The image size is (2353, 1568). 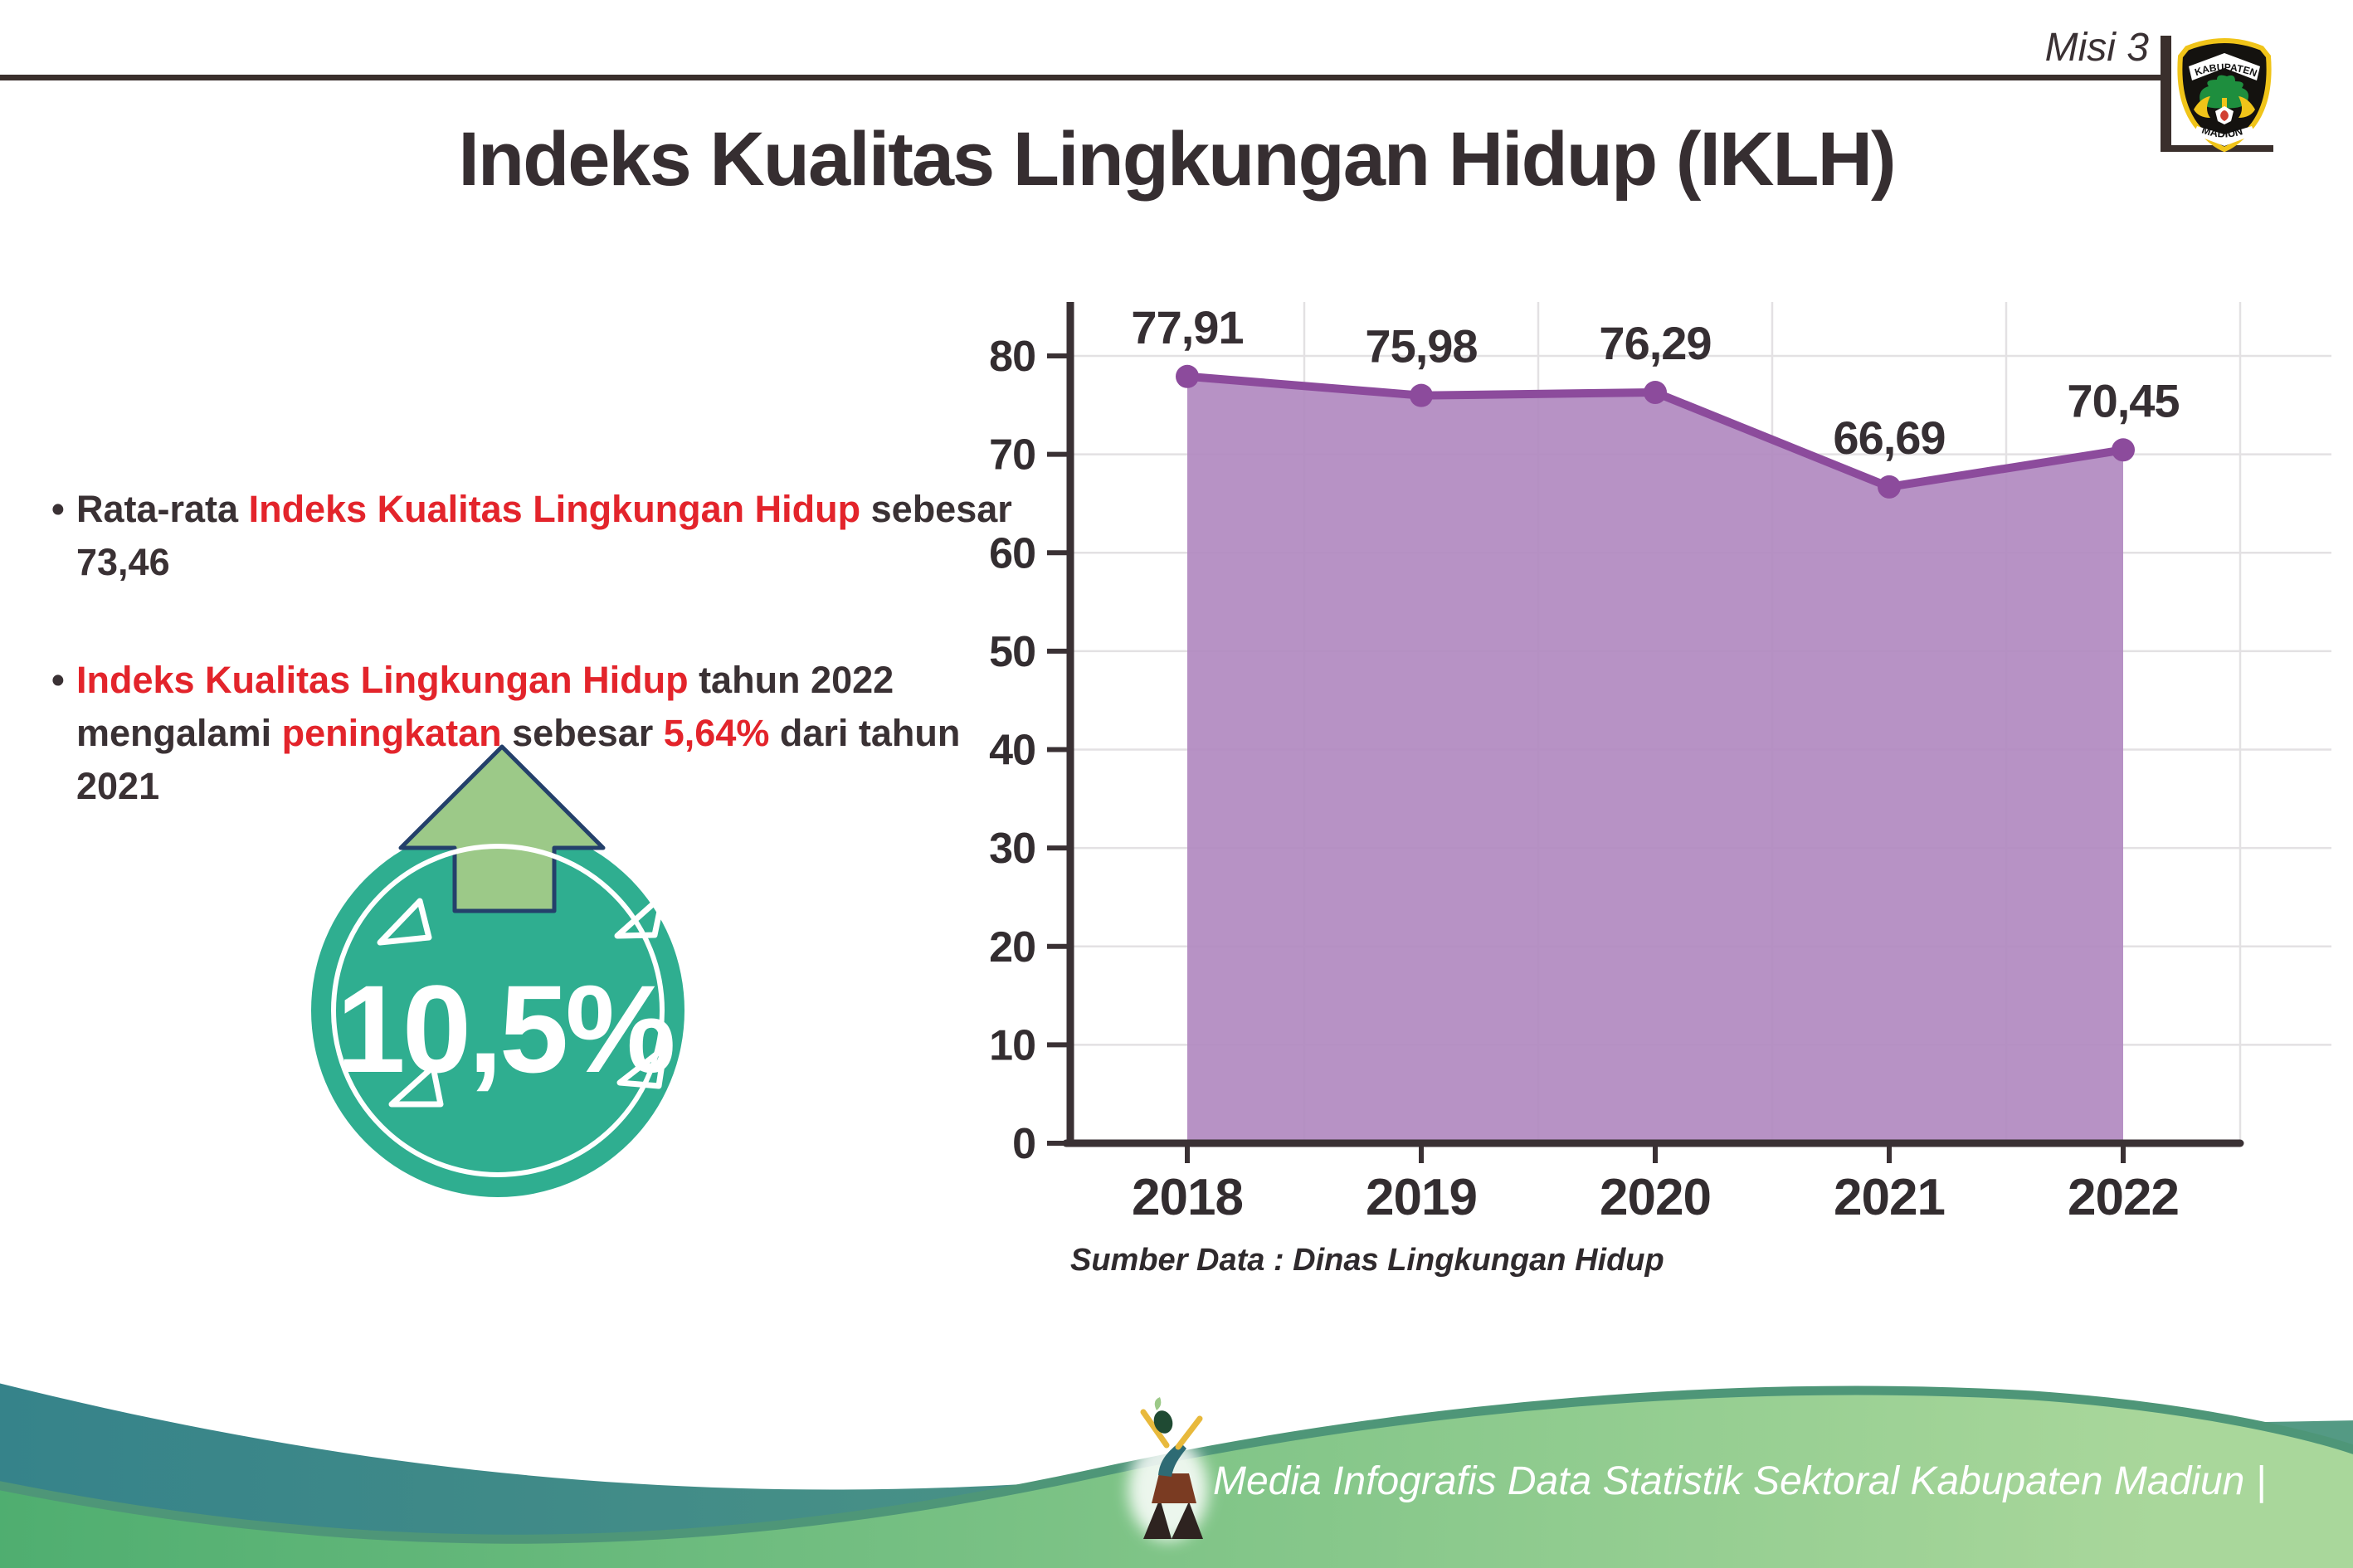 What do you see at coordinates (716, 732) in the screenshot?
I see `text-segment: 5,64%` at bounding box center [716, 732].